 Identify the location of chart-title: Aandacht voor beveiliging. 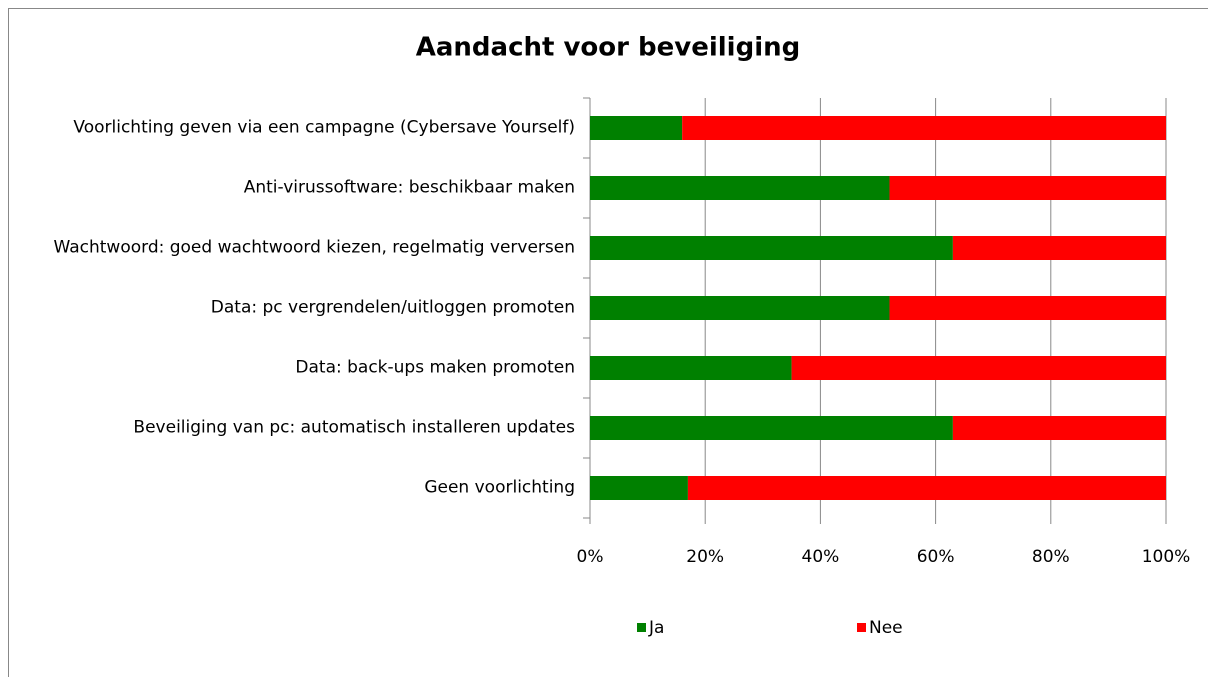
(608, 48).